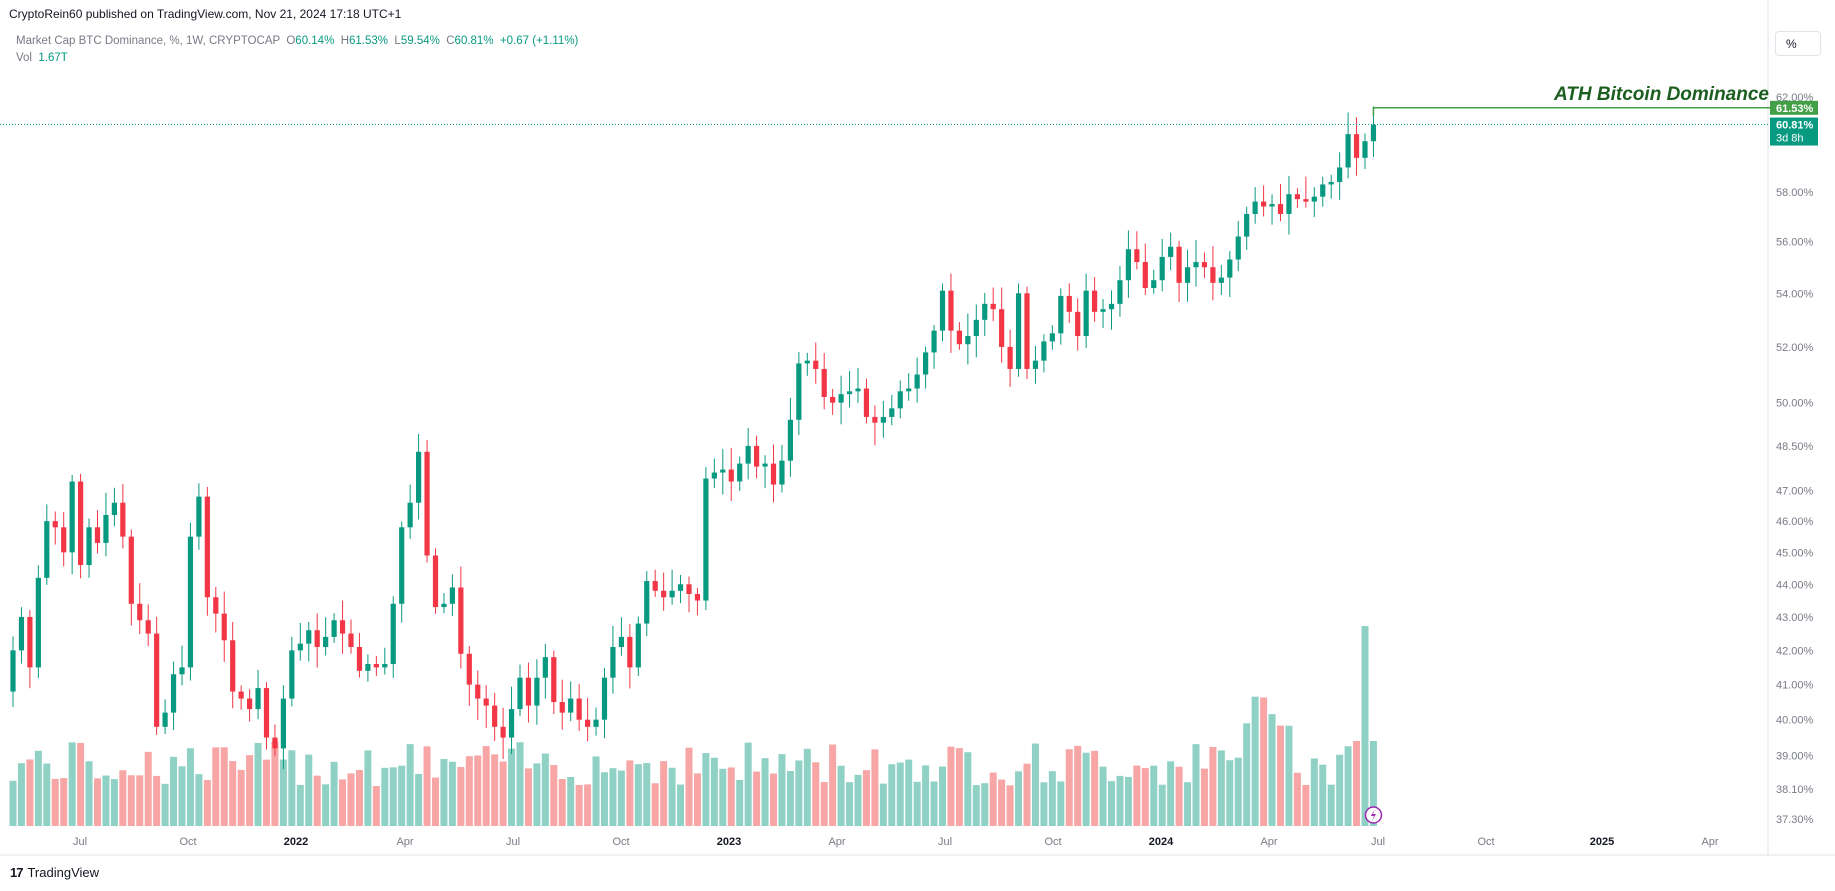 The width and height of the screenshot is (1835, 891). Describe the element at coordinates (187, 842) in the screenshot. I see `time-tick: Oct` at that location.